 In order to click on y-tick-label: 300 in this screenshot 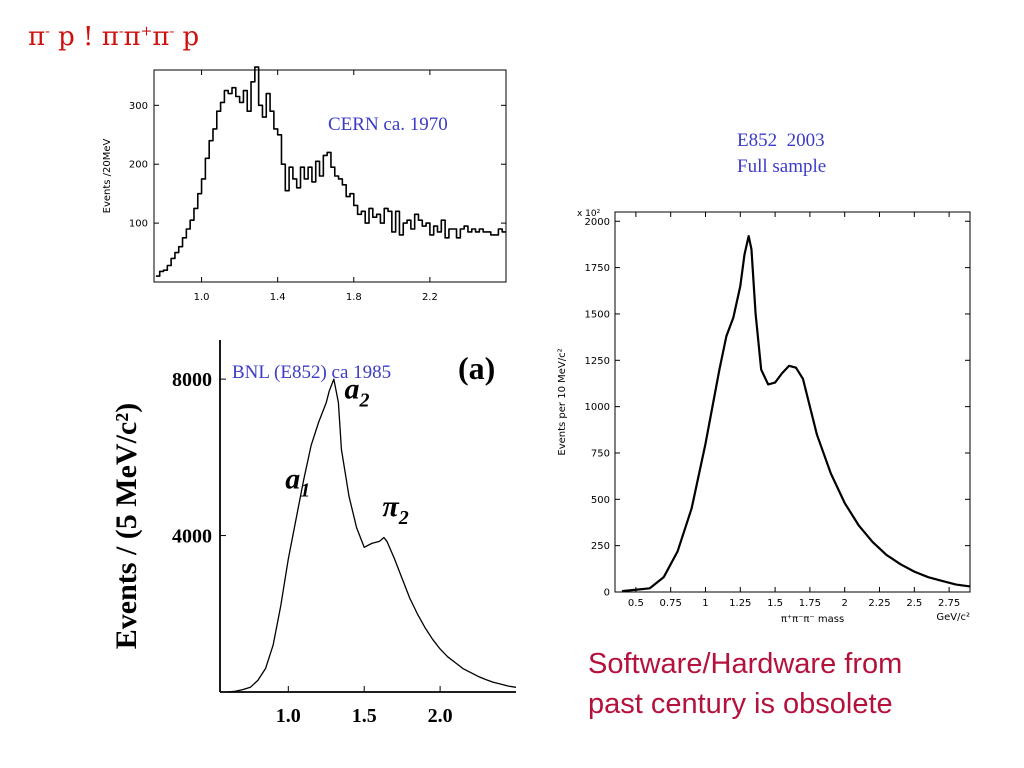, I will do `click(138, 106)`.